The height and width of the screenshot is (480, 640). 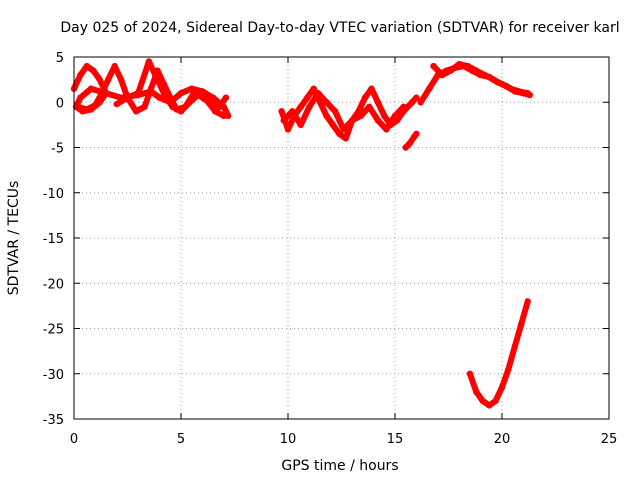 I want to click on x-tick-label: 10, so click(x=288, y=439).